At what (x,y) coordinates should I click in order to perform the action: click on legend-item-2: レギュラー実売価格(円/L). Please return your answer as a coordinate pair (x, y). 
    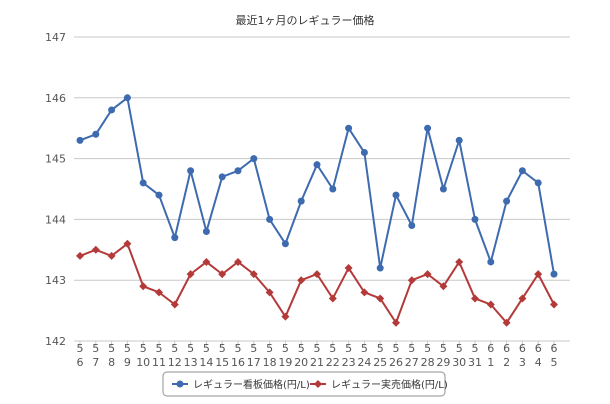
    Looking at the image, I should click on (379, 384).